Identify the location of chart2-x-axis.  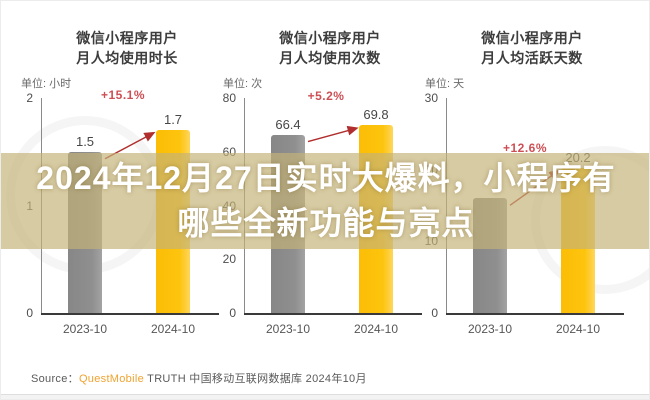
(333, 314).